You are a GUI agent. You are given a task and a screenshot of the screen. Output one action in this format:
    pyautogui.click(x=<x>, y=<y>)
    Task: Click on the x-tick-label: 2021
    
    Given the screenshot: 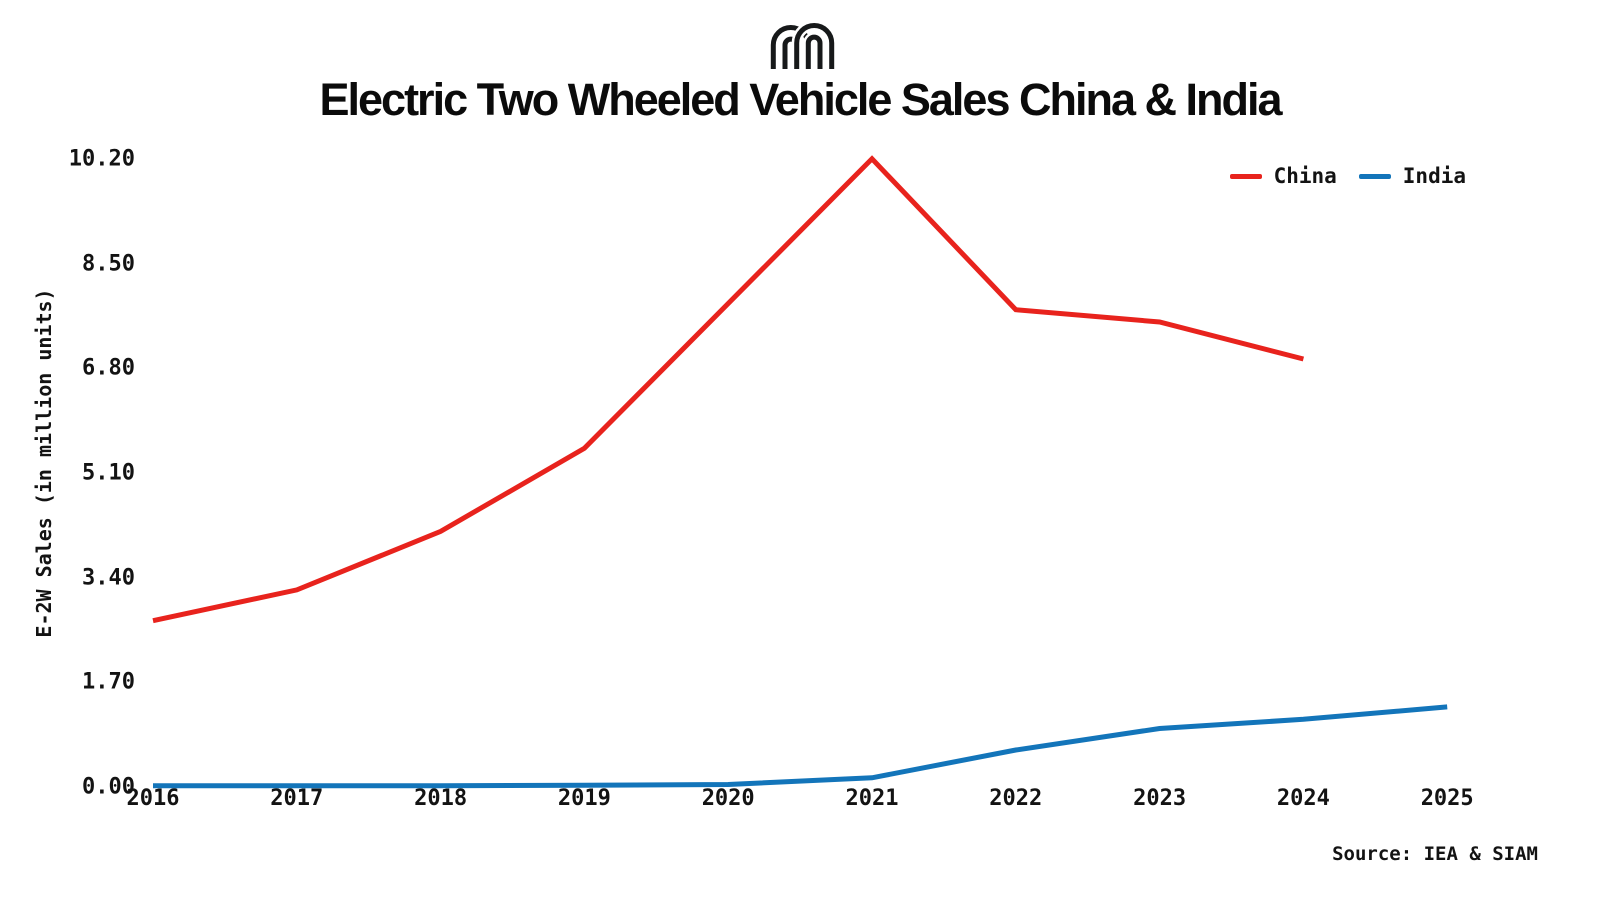 What is the action you would take?
    pyautogui.click(x=872, y=798)
    